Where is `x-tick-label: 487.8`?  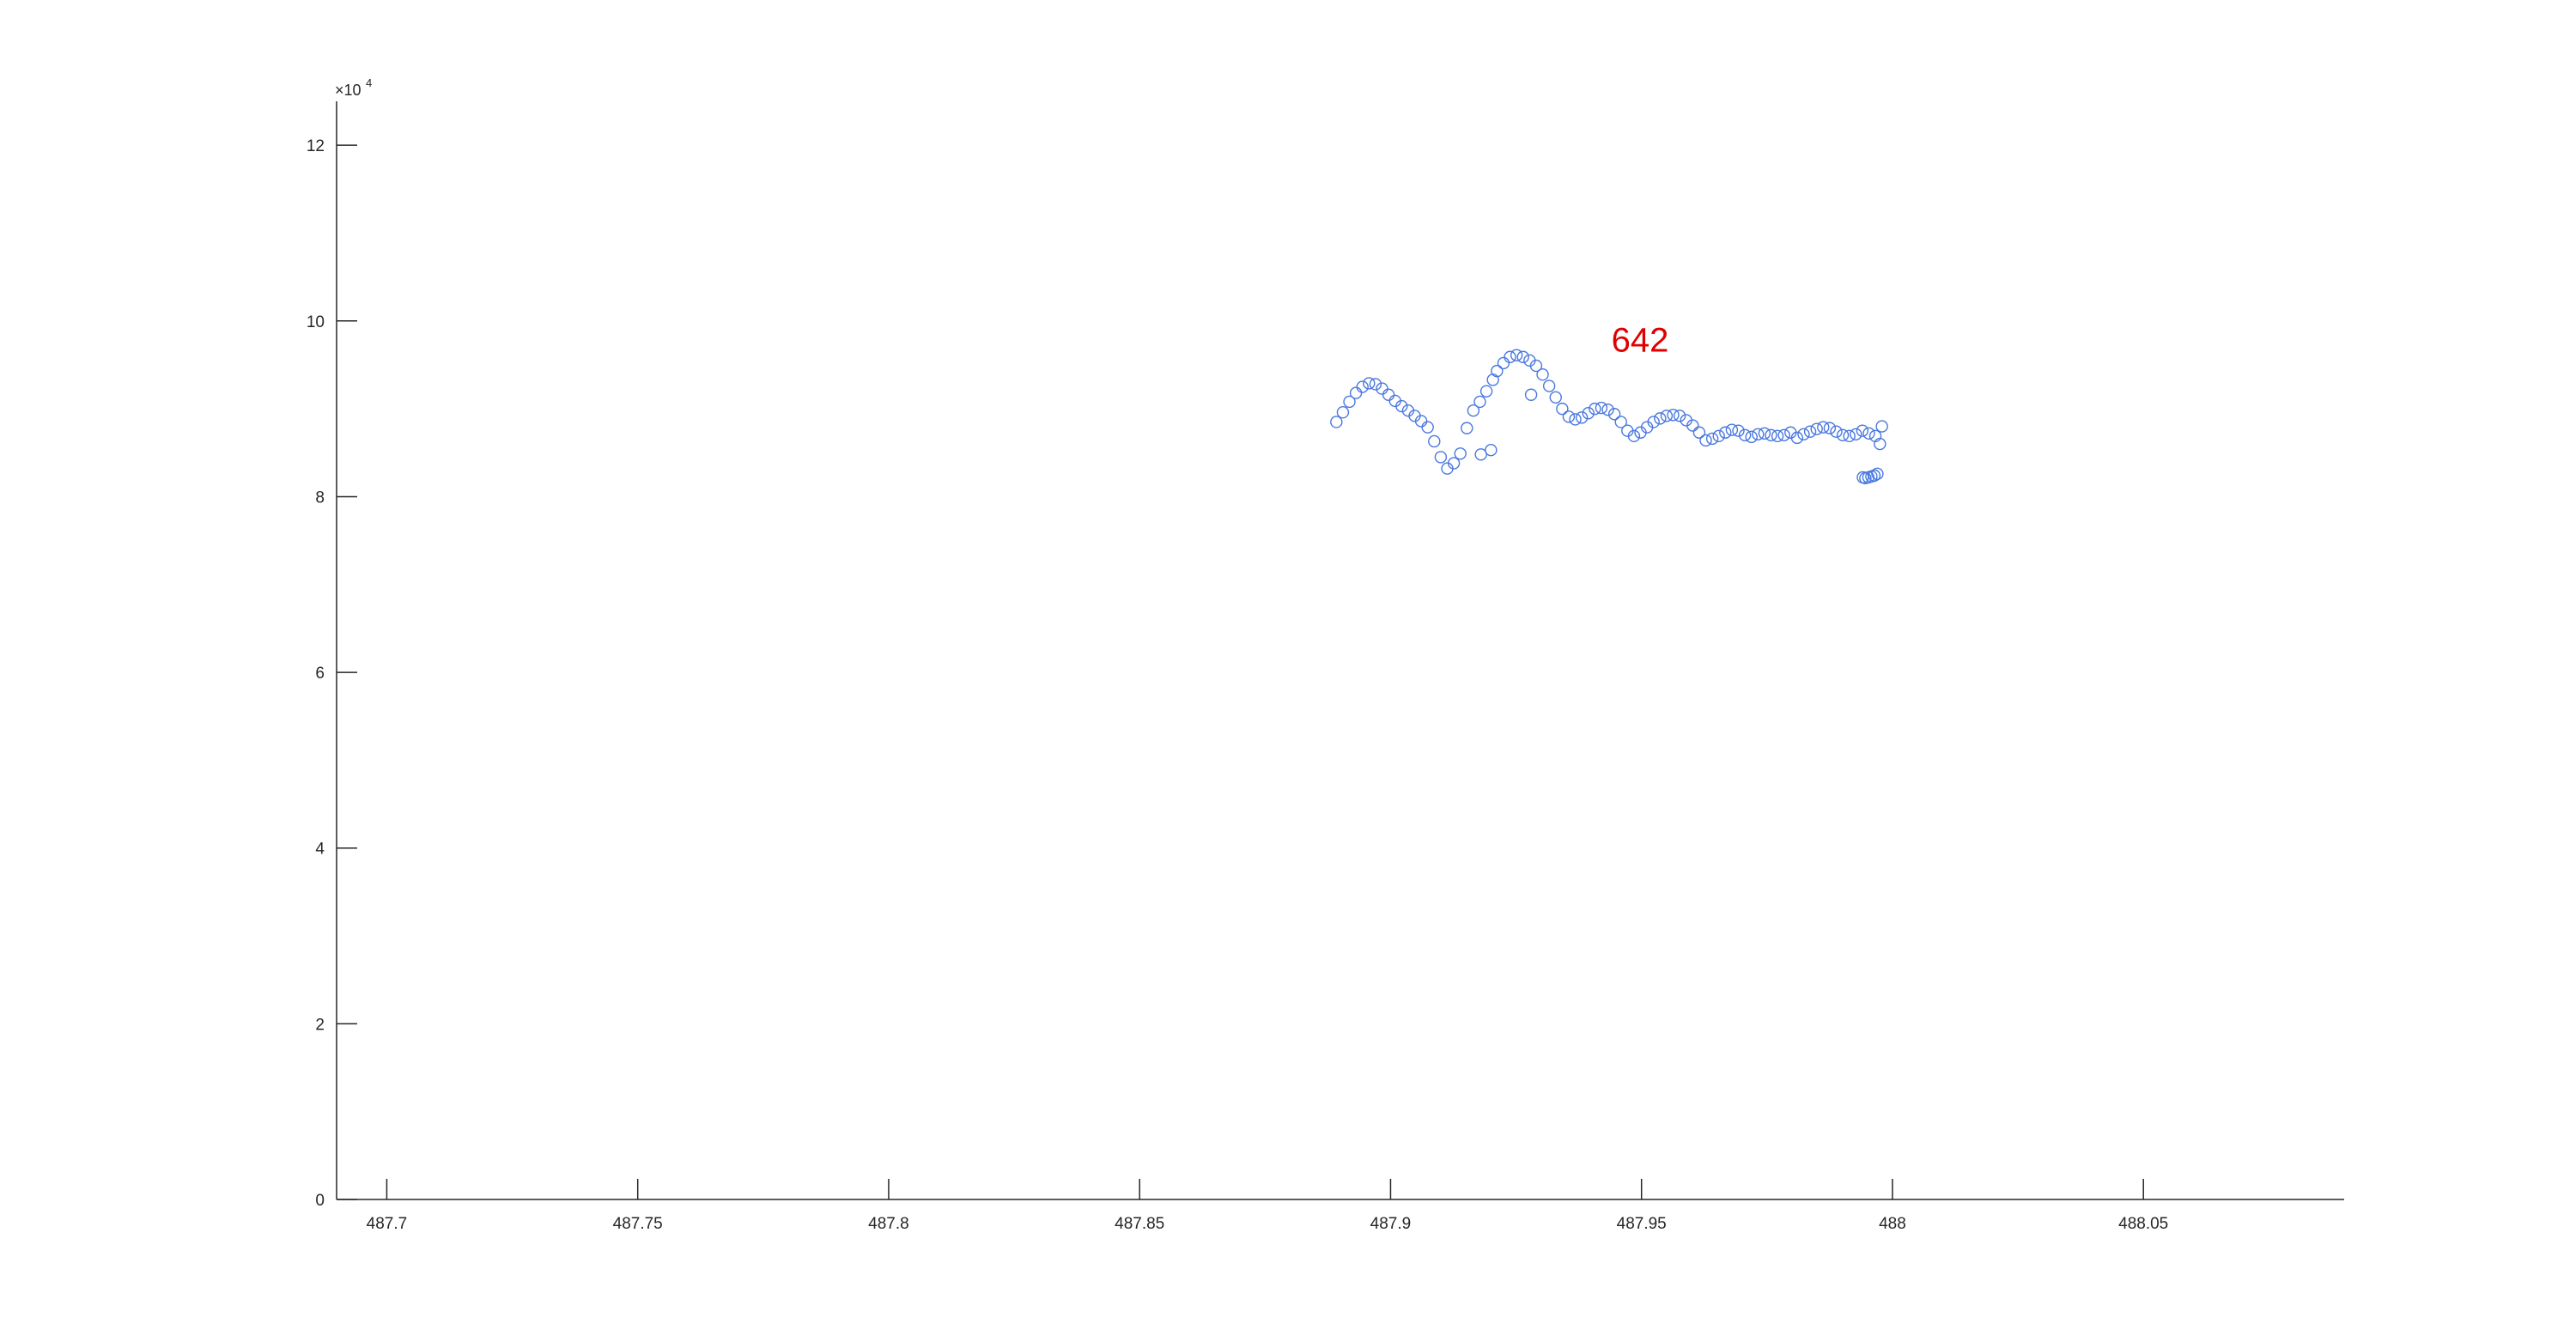 x-tick-label: 487.8 is located at coordinates (889, 1224).